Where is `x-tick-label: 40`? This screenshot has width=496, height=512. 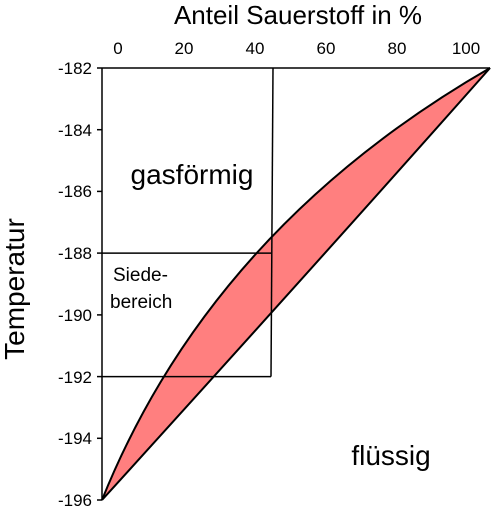 x-tick-label: 40 is located at coordinates (255, 48).